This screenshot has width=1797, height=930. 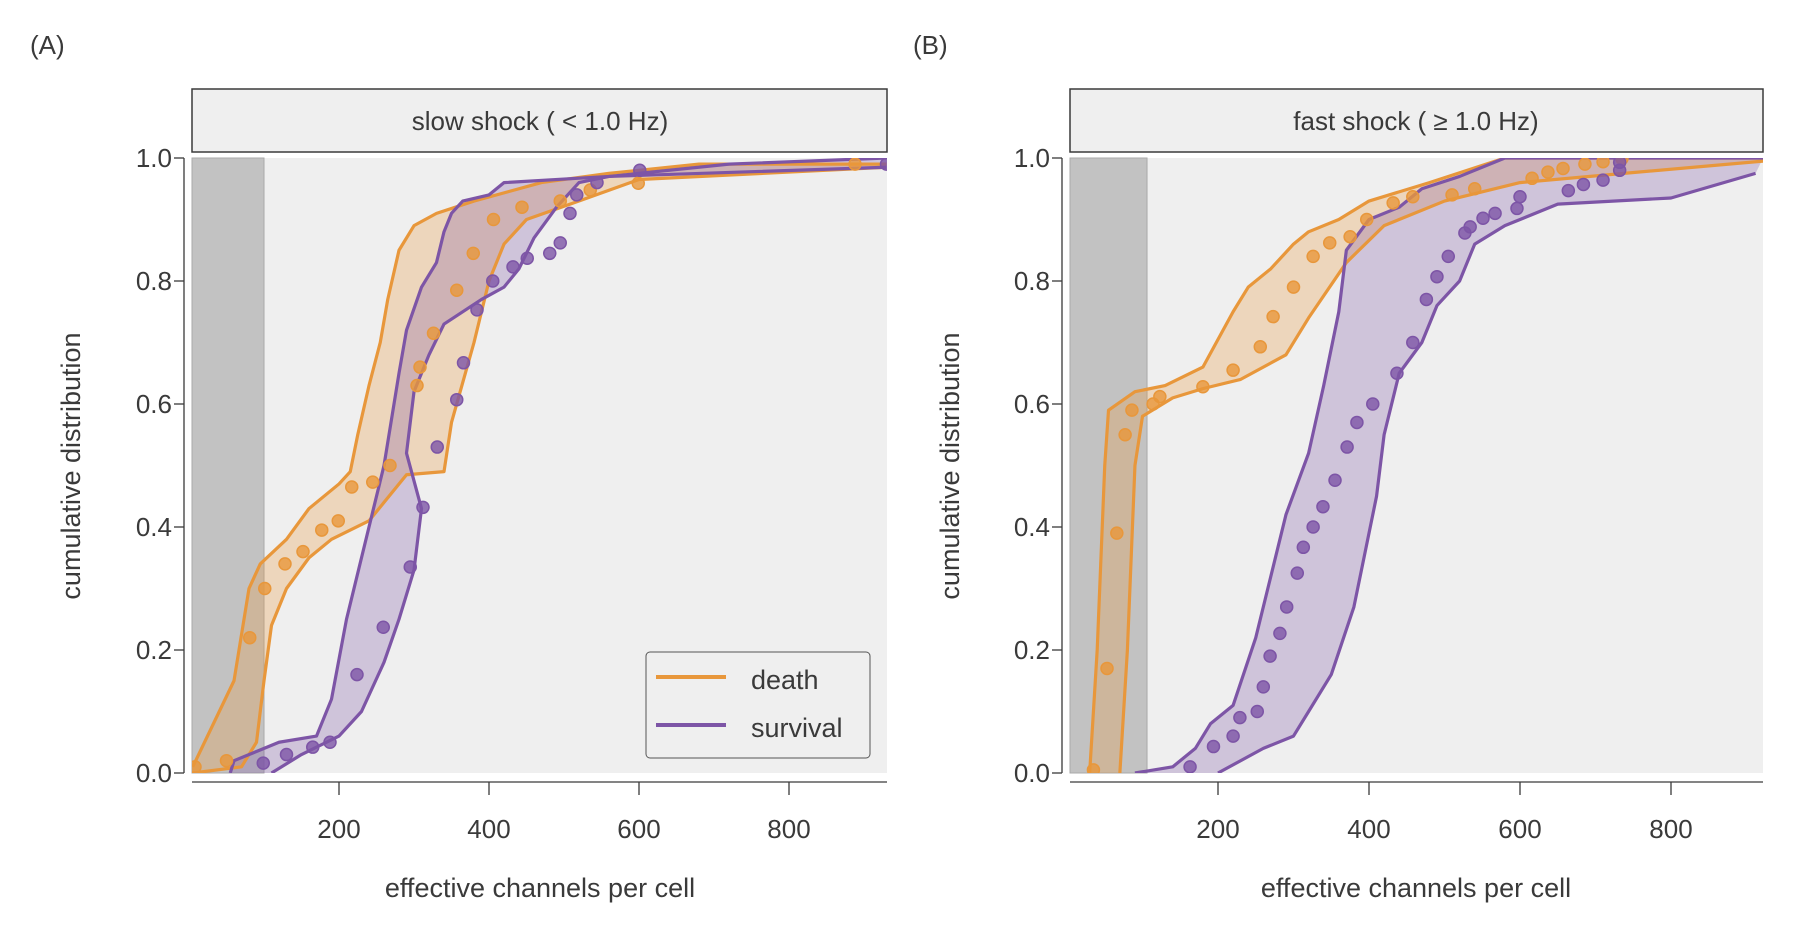 I want to click on strip-b-box, so click(x=1416, y=120).